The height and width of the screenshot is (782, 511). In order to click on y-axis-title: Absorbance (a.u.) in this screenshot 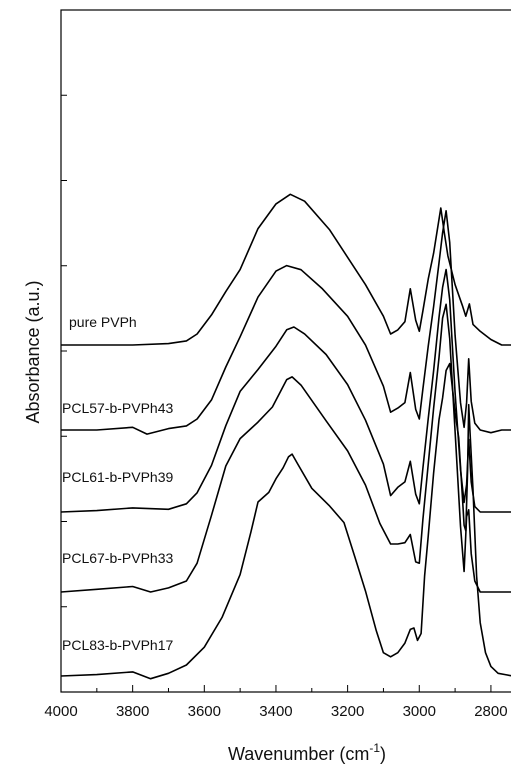, I will do `click(33, 351)`.